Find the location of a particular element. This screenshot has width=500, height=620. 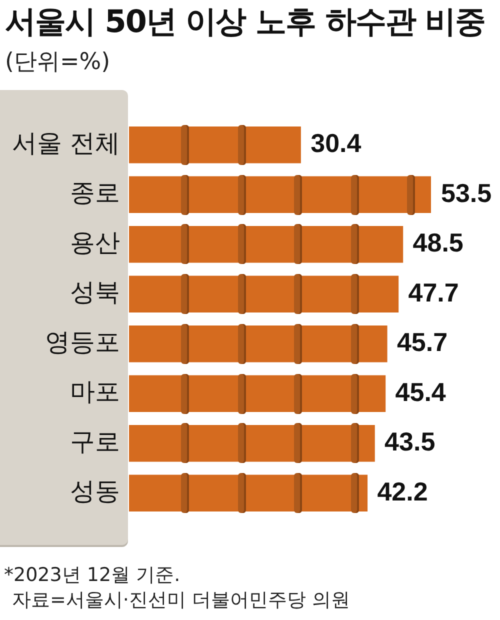

text: *2023년 12월 기준. is located at coordinates (93, 575).